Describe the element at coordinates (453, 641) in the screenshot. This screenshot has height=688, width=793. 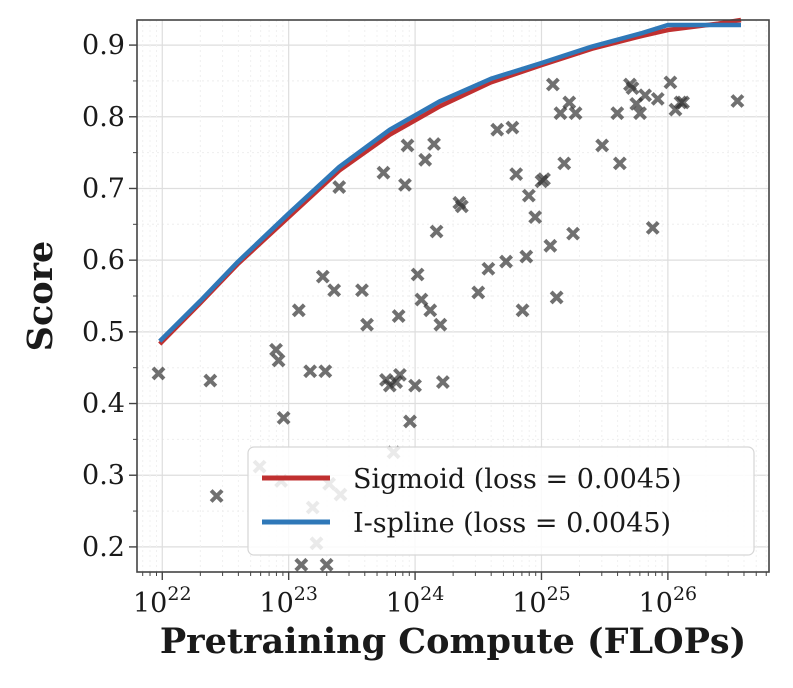
I see `x-axis-title: Pretraining Compute (FLOPs)` at that location.